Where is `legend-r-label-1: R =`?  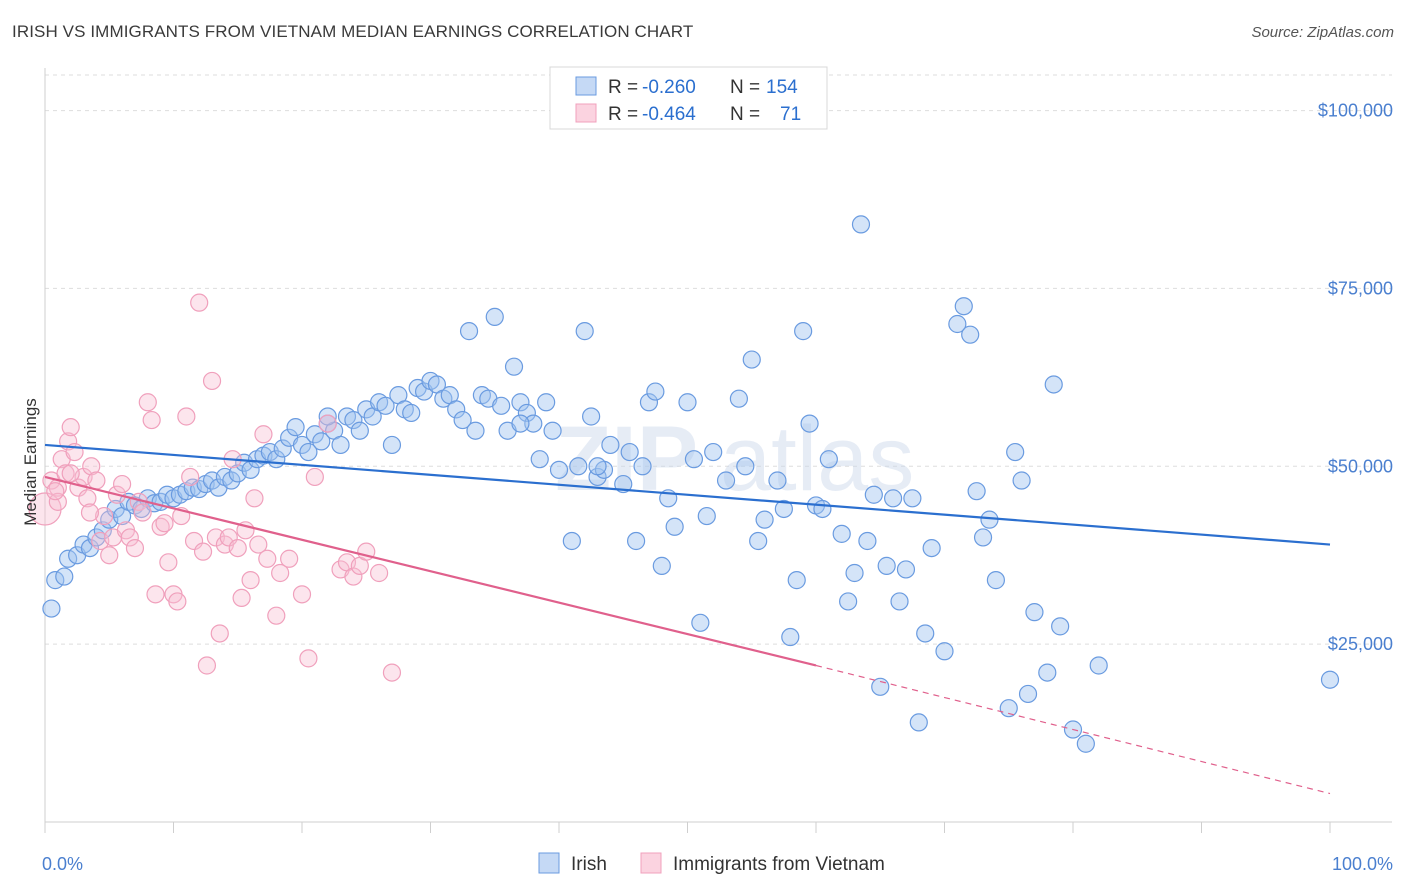
legend-r-label-1: R = is located at coordinates (623, 87).